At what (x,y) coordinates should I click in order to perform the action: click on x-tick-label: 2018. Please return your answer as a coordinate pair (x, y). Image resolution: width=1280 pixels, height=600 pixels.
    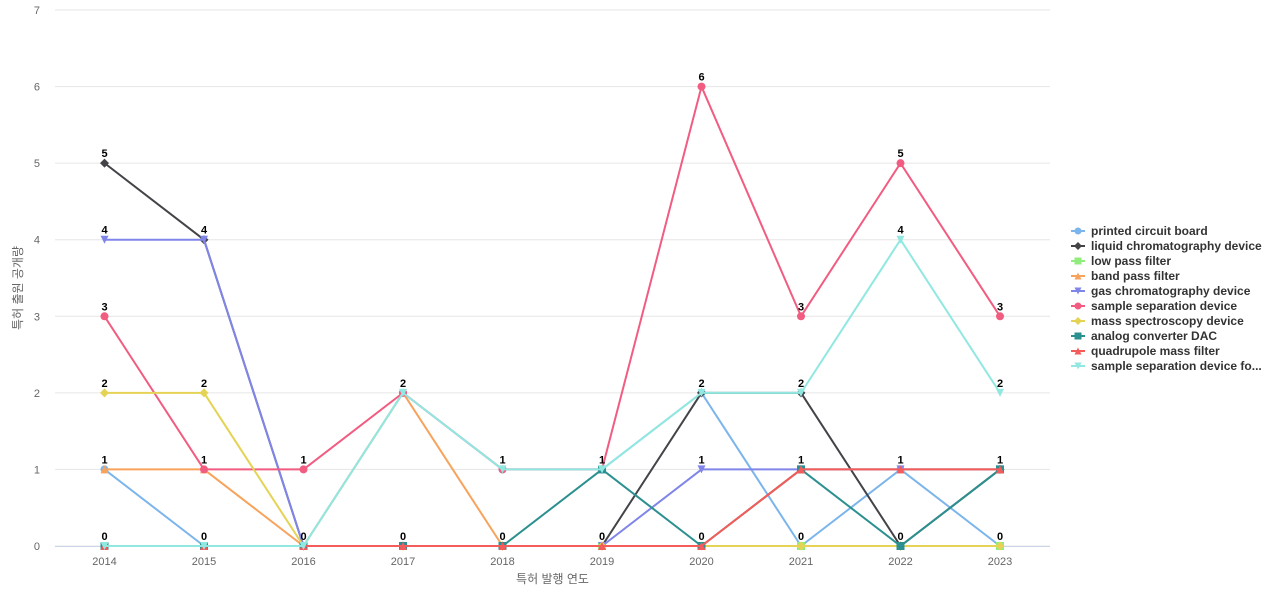
    Looking at the image, I should click on (502, 562).